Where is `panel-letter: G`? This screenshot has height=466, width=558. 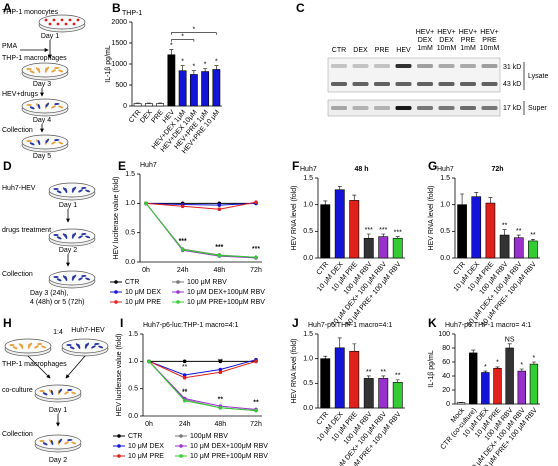 panel-letter: G is located at coordinates (432, 166).